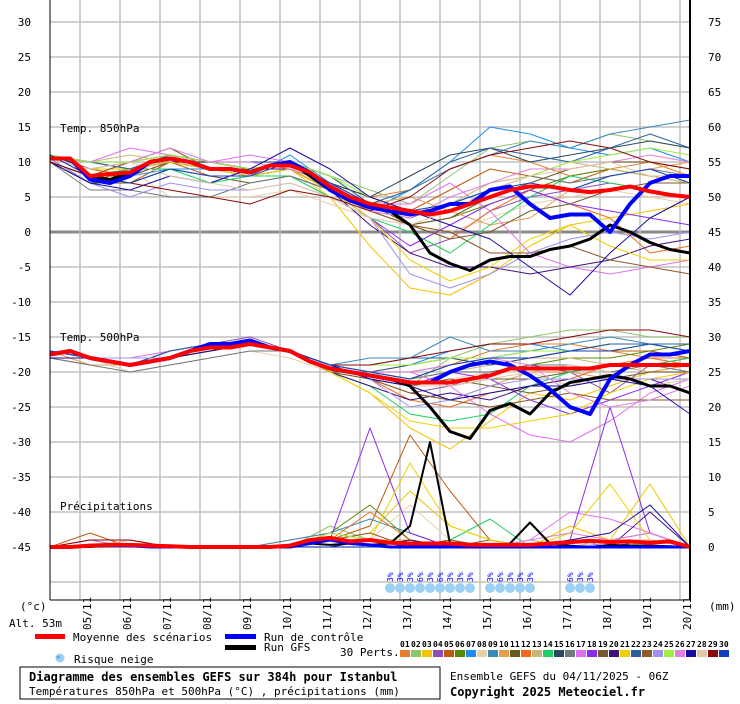 The image size is (740, 704). Describe the element at coordinates (537, 644) in the screenshot. I see `pert-legend-id: 13` at that location.